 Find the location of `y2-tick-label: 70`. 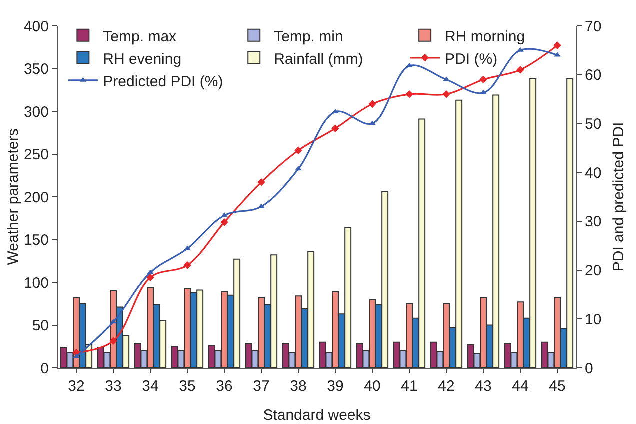

y2-tick-label: 70 is located at coordinates (593, 27).